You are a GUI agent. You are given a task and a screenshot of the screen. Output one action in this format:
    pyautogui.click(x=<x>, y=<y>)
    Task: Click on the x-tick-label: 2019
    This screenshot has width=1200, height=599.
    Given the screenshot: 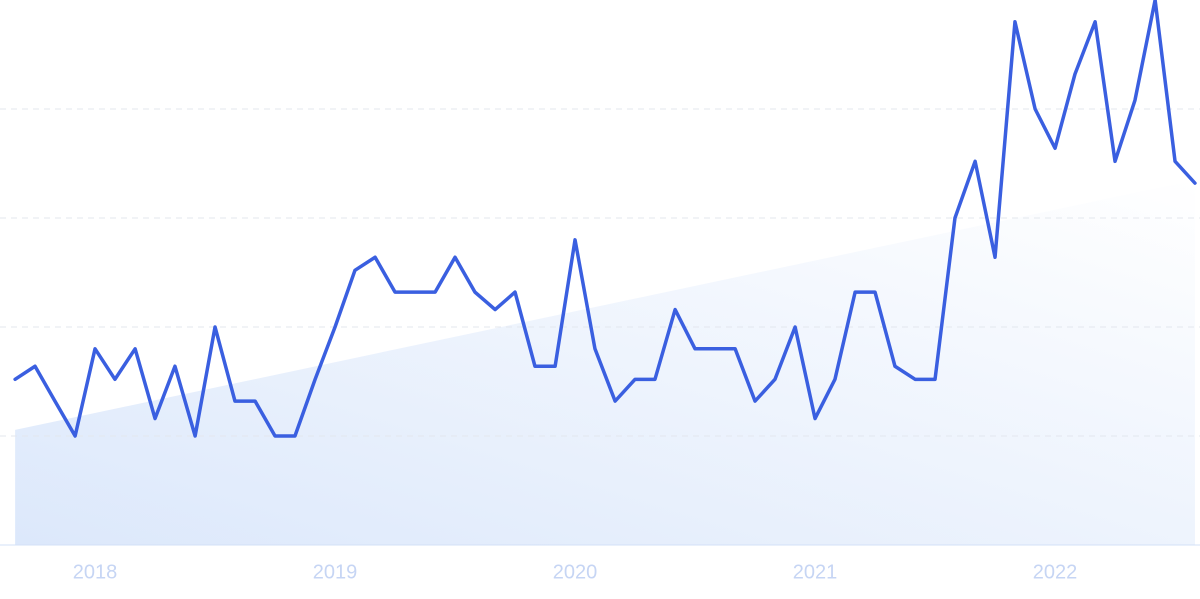 What is the action you would take?
    pyautogui.click(x=335, y=572)
    